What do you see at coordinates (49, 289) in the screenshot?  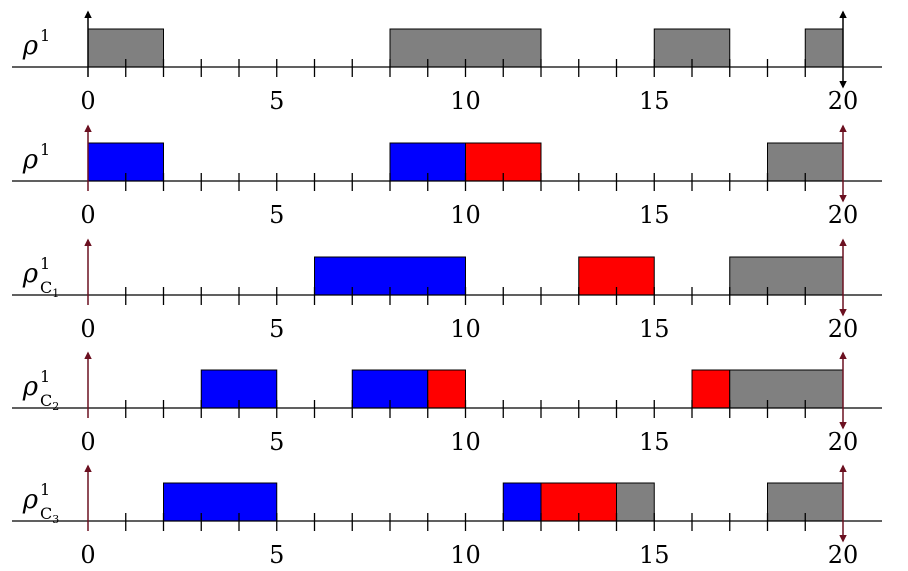 I see `row-label-subscript: C1` at bounding box center [49, 289].